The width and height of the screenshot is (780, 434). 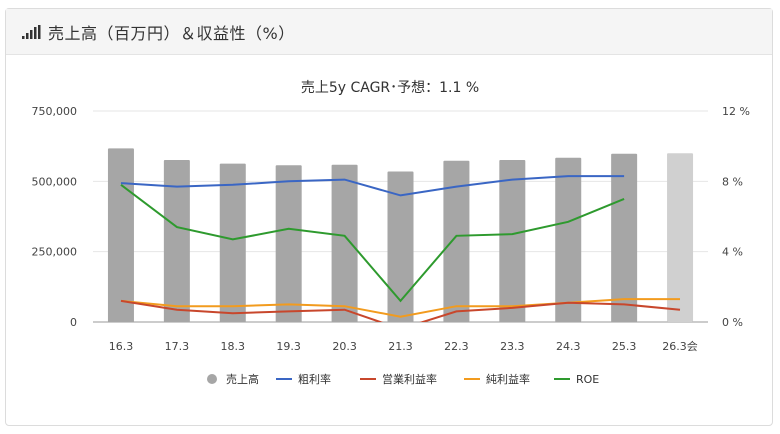 What do you see at coordinates (508, 379) in the screenshot?
I see `legend-label: 純利益率` at bounding box center [508, 379].